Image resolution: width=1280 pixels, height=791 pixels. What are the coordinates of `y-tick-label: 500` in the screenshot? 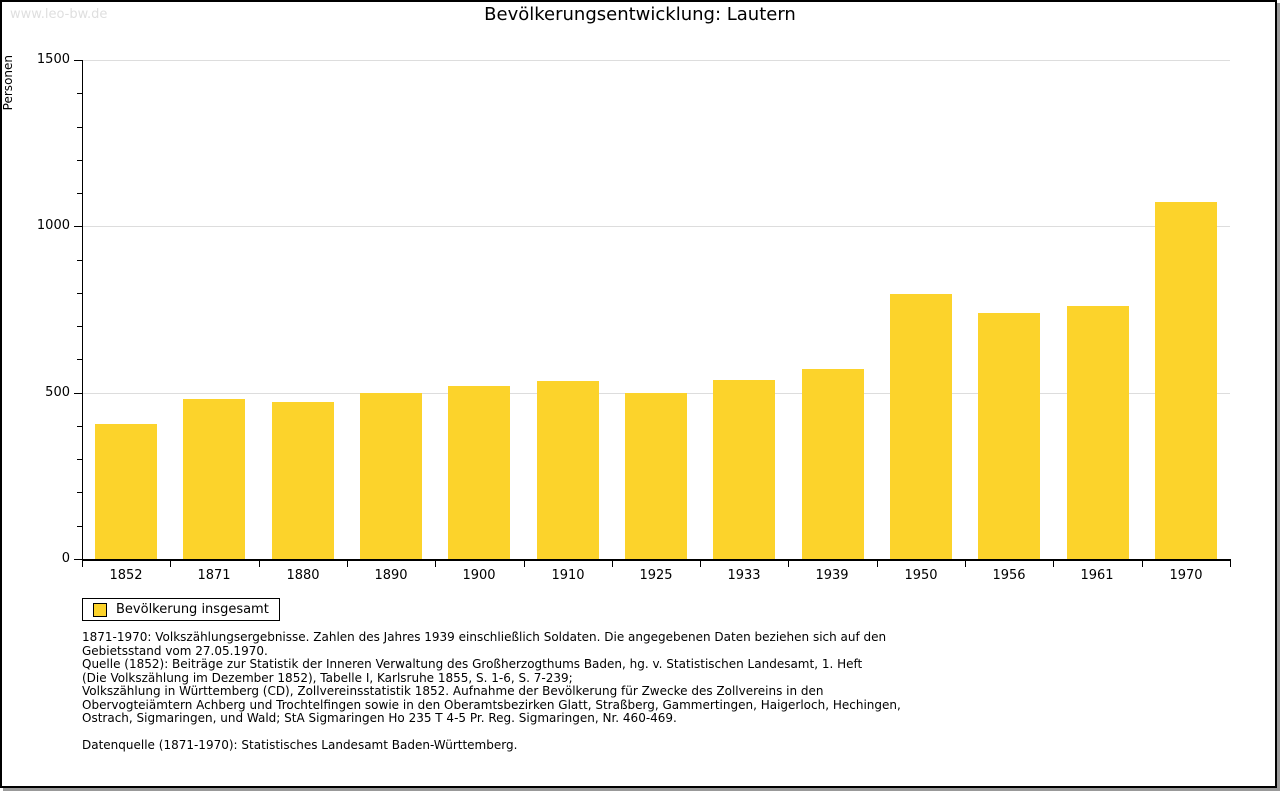 It's located at (57, 392).